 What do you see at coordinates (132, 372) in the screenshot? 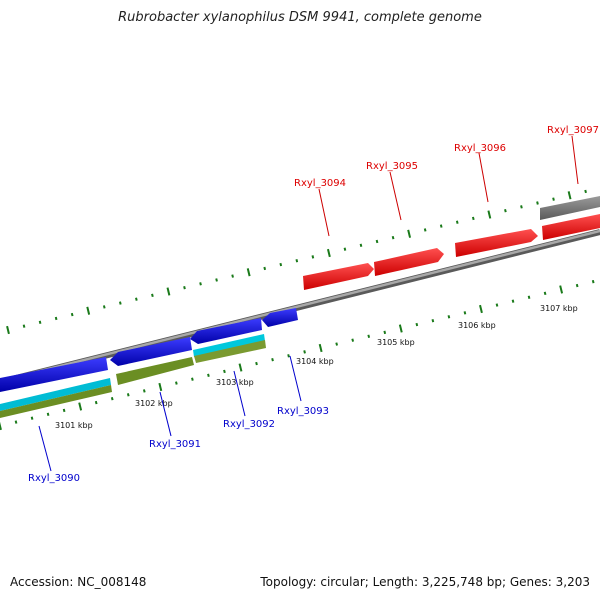
I see `cds-track` at bounding box center [132, 372].